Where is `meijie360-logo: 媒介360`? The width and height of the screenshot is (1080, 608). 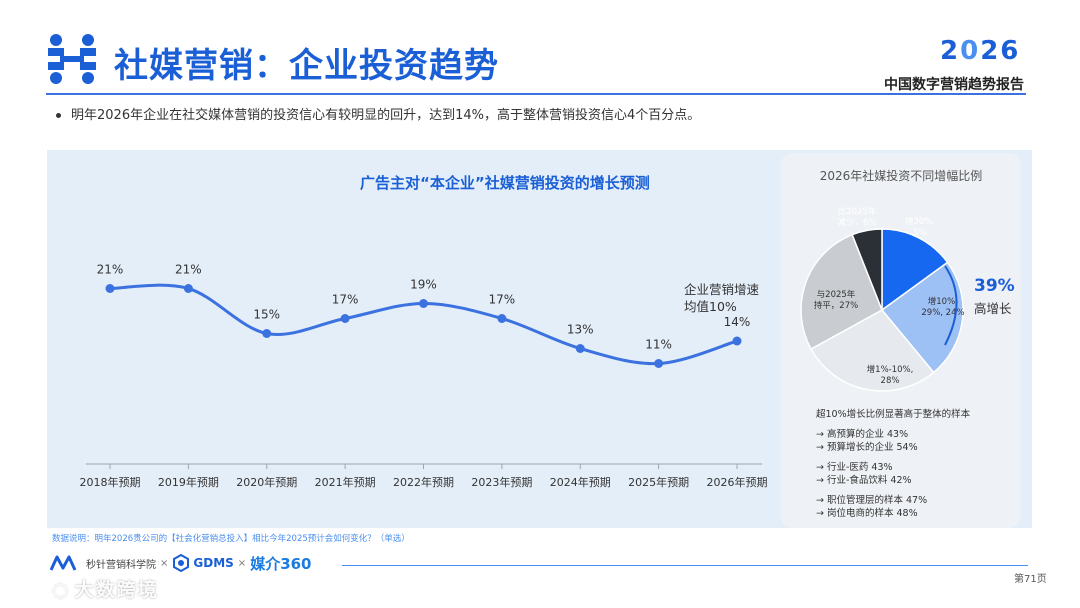 meijie360-logo: 媒介360 is located at coordinates (281, 563).